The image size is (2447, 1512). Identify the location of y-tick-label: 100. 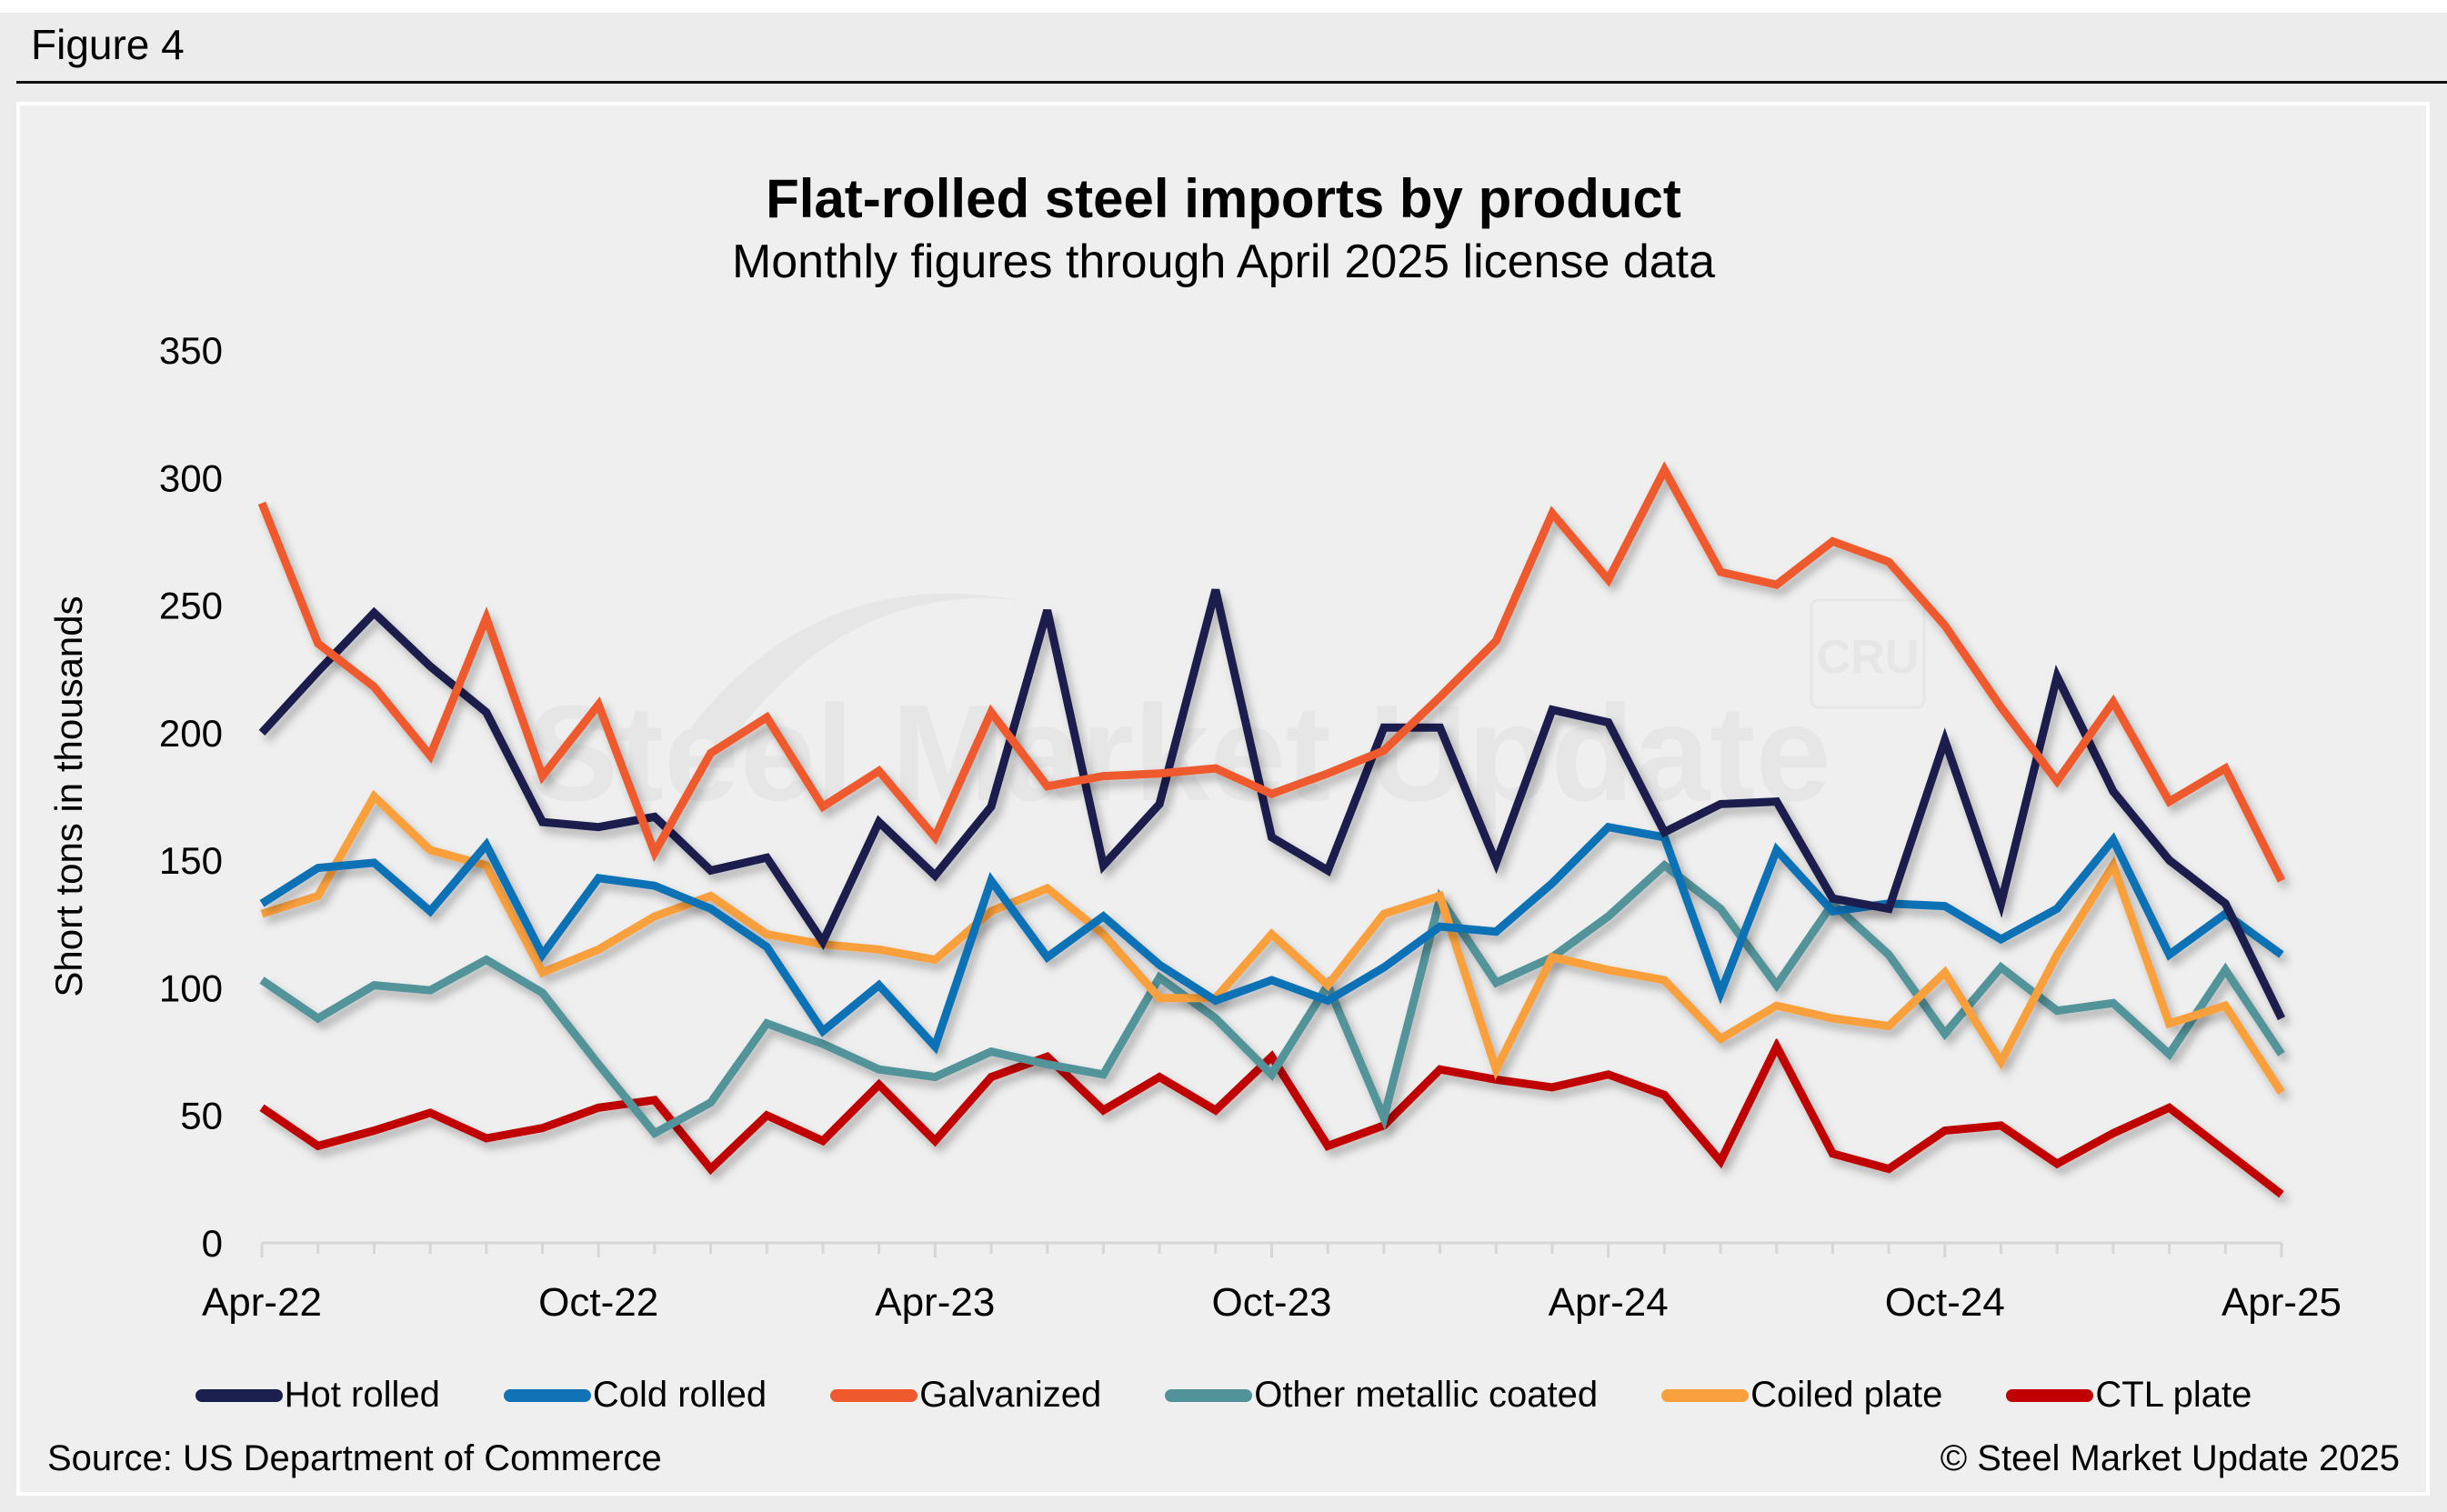
(191, 988).